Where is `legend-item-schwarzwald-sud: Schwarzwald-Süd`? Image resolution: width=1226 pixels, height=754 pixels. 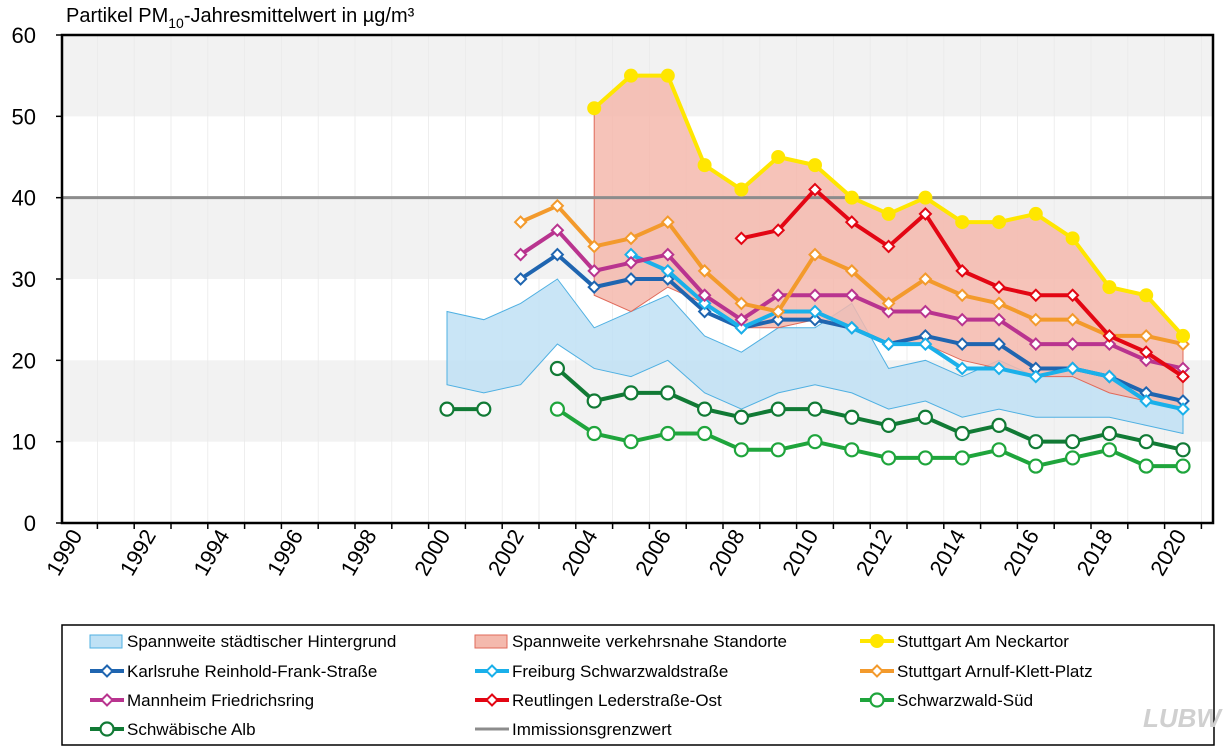
legend-item-schwarzwald-sud: Schwarzwald-Süd is located at coordinates (946, 700).